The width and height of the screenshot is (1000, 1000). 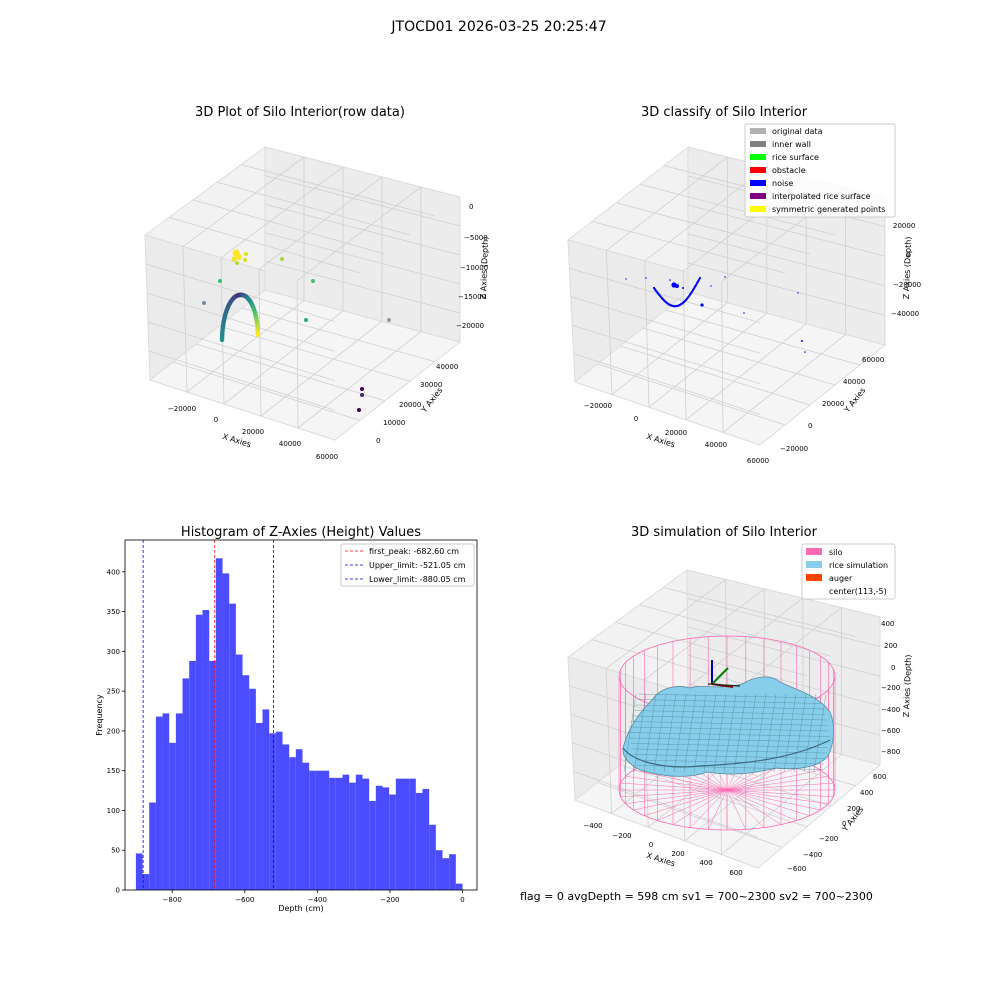 I want to click on hist-xtick-label: −400, so click(x=317, y=900).